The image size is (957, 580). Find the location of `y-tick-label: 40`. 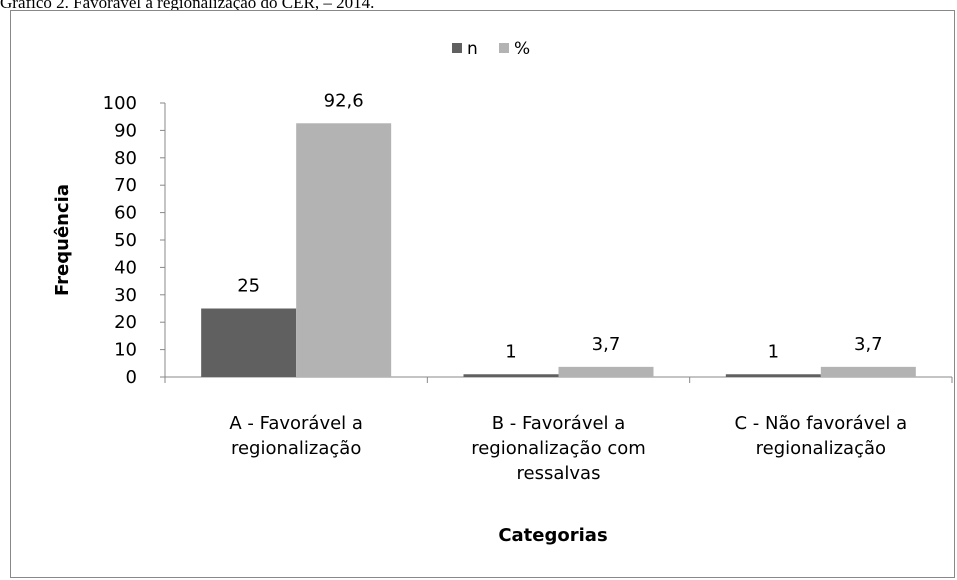

y-tick-label: 40 is located at coordinates (125, 267).